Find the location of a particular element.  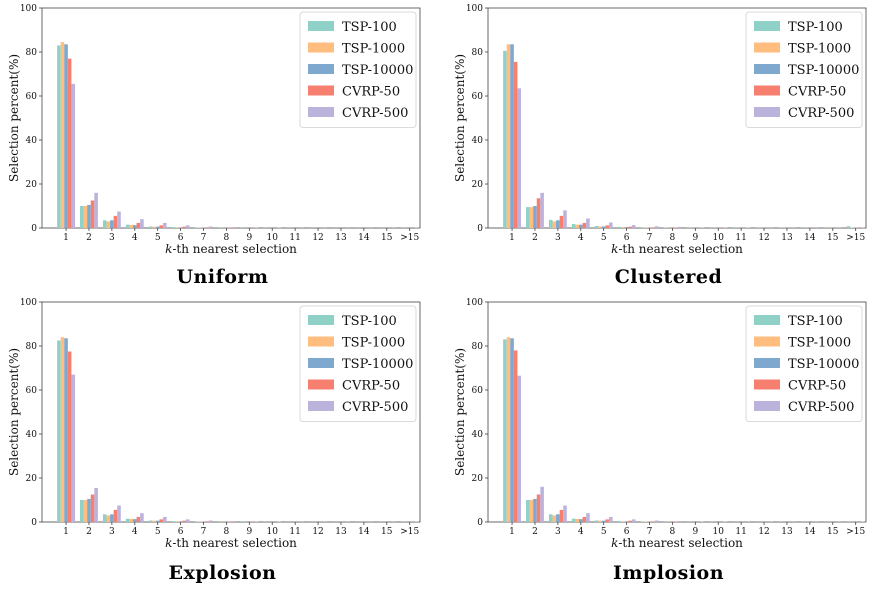

legend-label: CVRP-500 is located at coordinates (375, 407).